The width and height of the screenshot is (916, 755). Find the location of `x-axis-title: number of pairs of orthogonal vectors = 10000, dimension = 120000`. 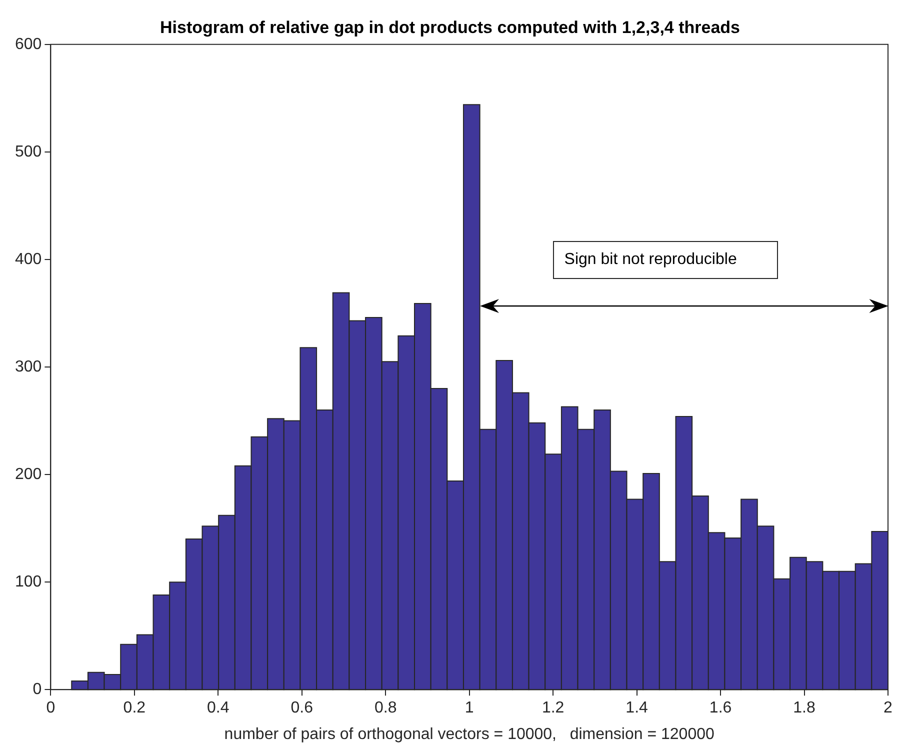

x-axis-title: number of pairs of orthogonal vectors = 10000, dimension = 120000 is located at coordinates (469, 734).